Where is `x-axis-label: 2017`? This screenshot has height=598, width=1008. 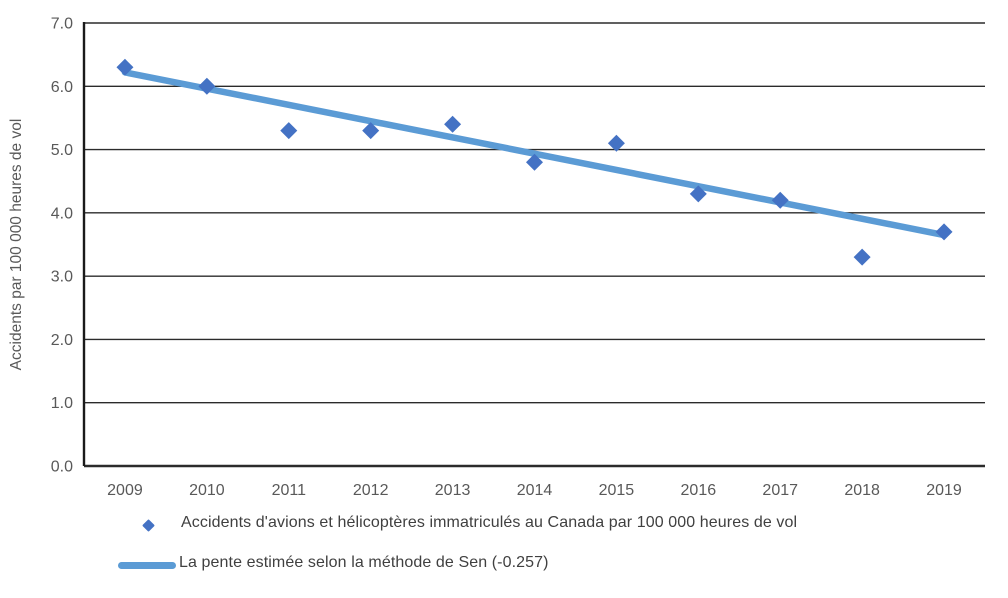 x-axis-label: 2017 is located at coordinates (780, 490).